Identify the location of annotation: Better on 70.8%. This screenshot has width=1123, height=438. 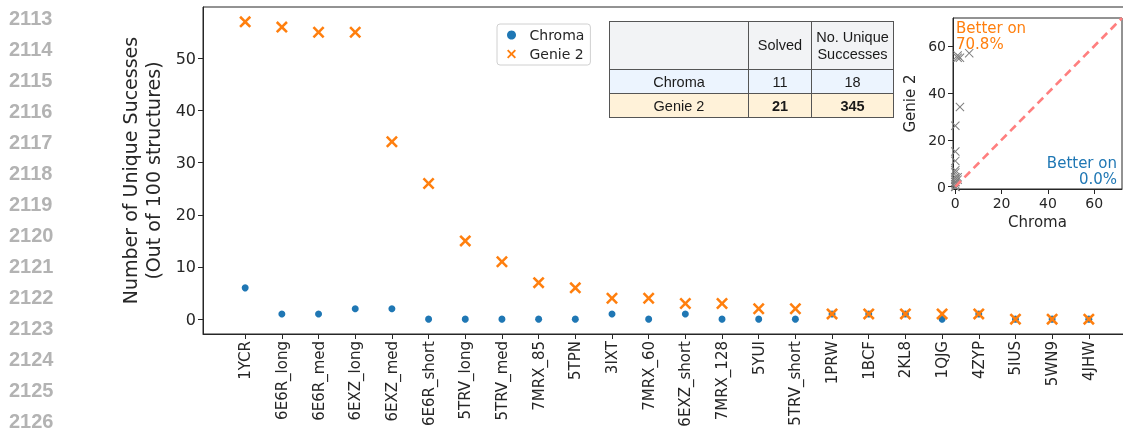
(991, 36).